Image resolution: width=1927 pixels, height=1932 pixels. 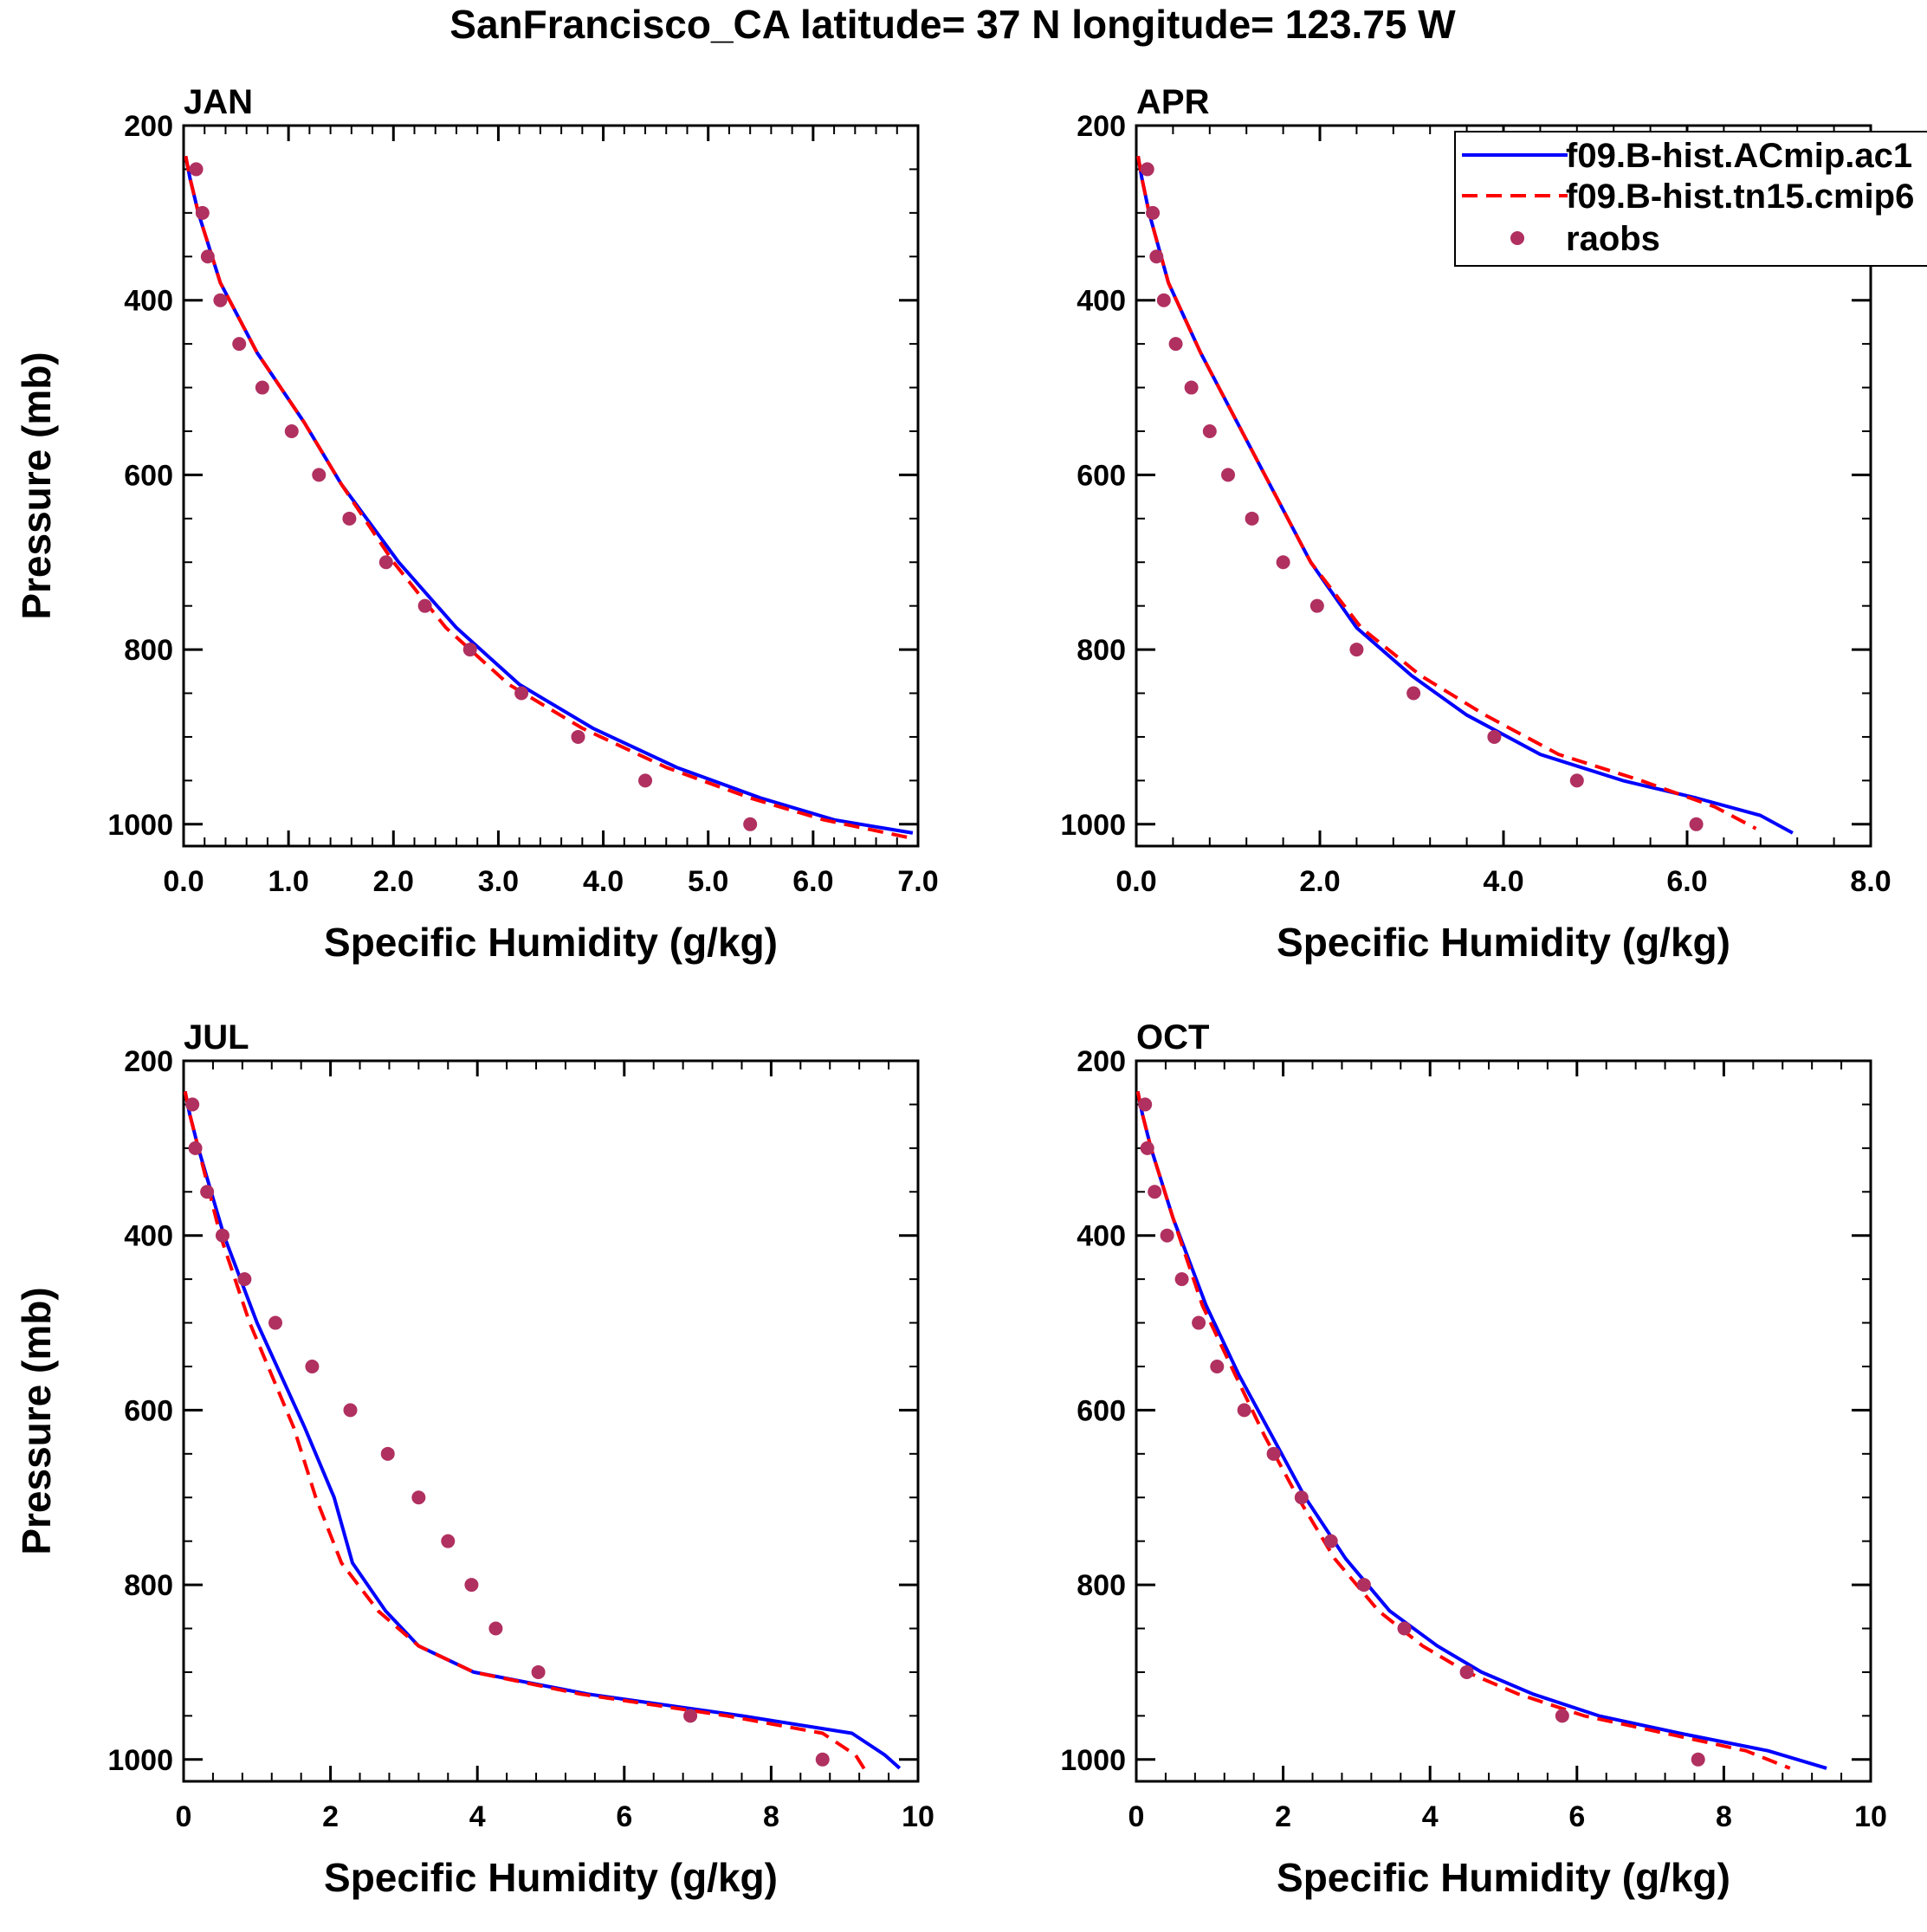 What do you see at coordinates (477, 1816) in the screenshot?
I see `x-tick-label: 4` at bounding box center [477, 1816].